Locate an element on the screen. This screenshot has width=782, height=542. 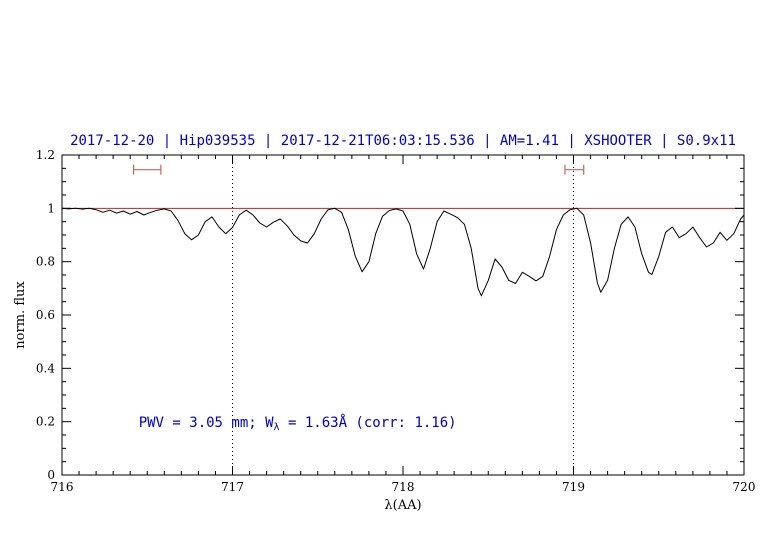
pwv-annotation-subscript: λ is located at coordinates (277, 427).